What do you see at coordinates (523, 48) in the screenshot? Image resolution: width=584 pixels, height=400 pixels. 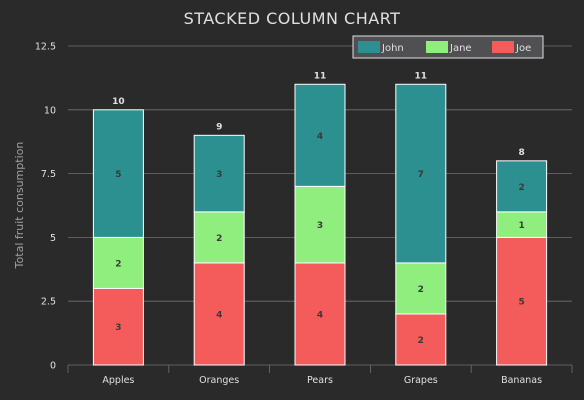 I see `legend-label-joe: Joe` at bounding box center [523, 48].